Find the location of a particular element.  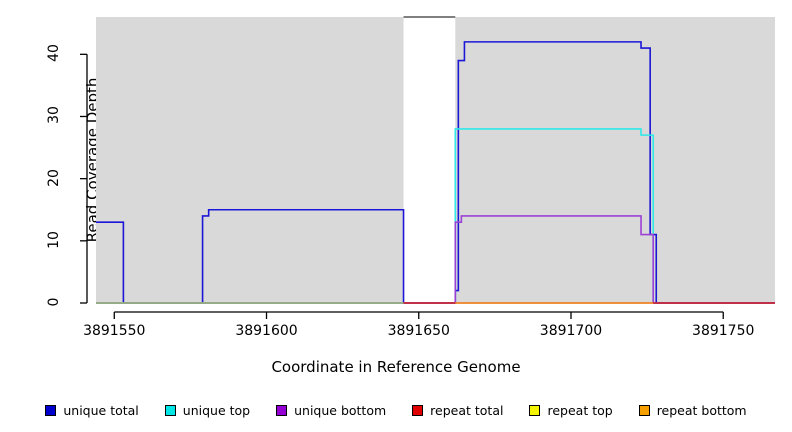

x-tick-label: 3891750 is located at coordinates (723, 331).